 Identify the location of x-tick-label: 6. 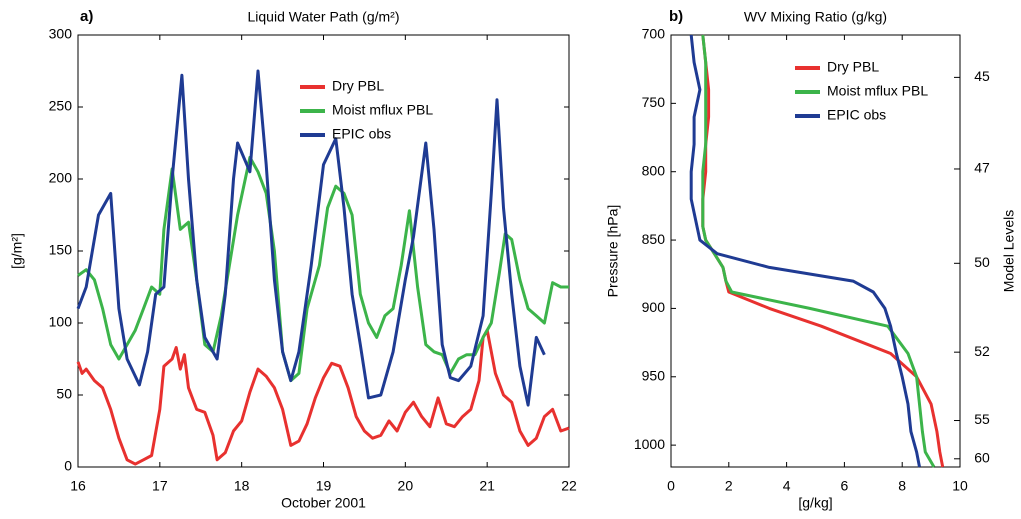
(845, 486).